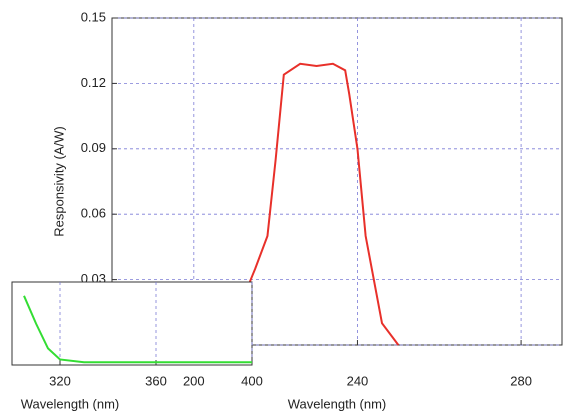 This screenshot has width=571, height=416. I want to click on x-tick-label: 400, so click(252, 380).